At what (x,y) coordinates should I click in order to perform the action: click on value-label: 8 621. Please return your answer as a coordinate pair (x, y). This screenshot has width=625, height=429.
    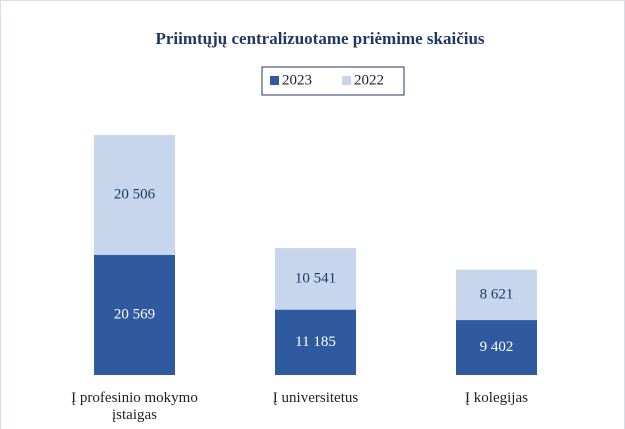
    Looking at the image, I should click on (497, 294).